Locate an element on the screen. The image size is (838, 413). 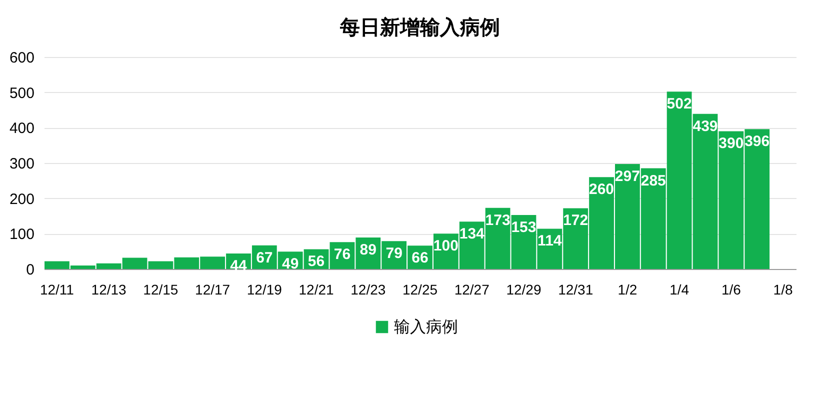
data-label: 260 is located at coordinates (601, 189).